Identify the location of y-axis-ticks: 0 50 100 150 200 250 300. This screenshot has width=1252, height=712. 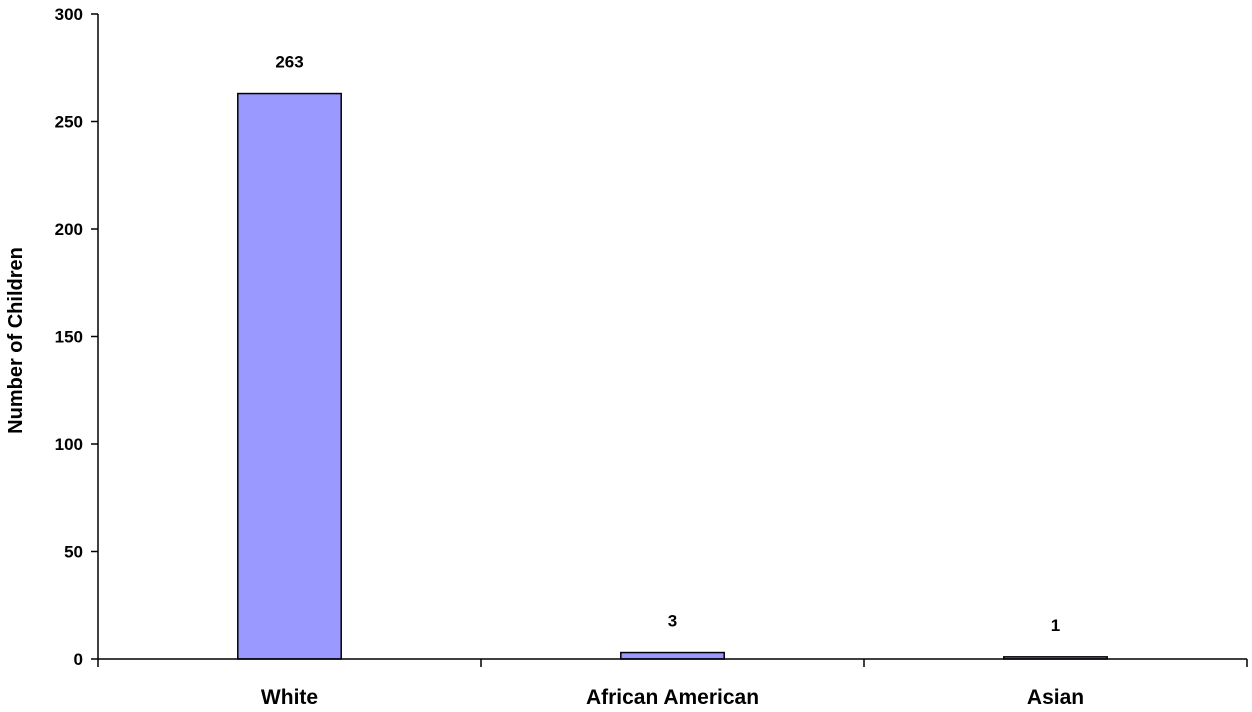
(76, 337).